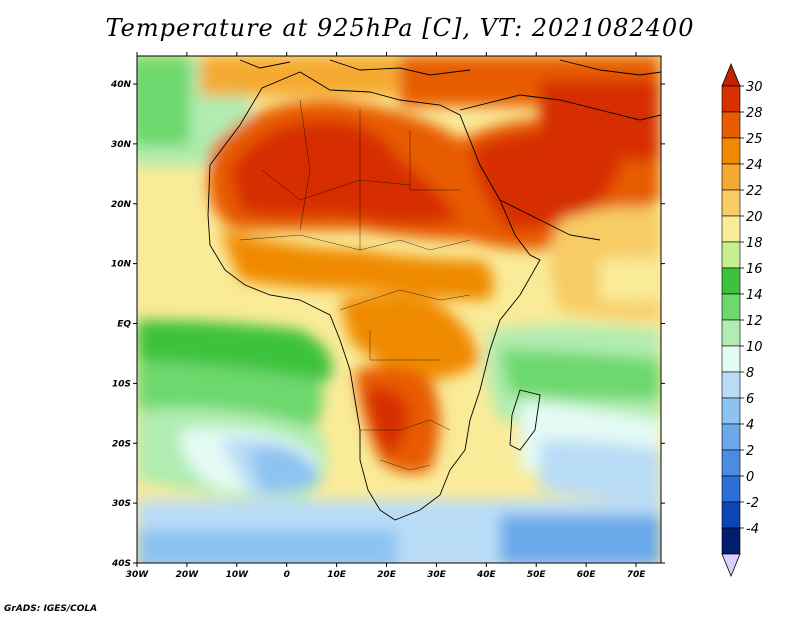 This screenshot has height=618, width=800. I want to click on x-tick-label: 30W, so click(138, 575).